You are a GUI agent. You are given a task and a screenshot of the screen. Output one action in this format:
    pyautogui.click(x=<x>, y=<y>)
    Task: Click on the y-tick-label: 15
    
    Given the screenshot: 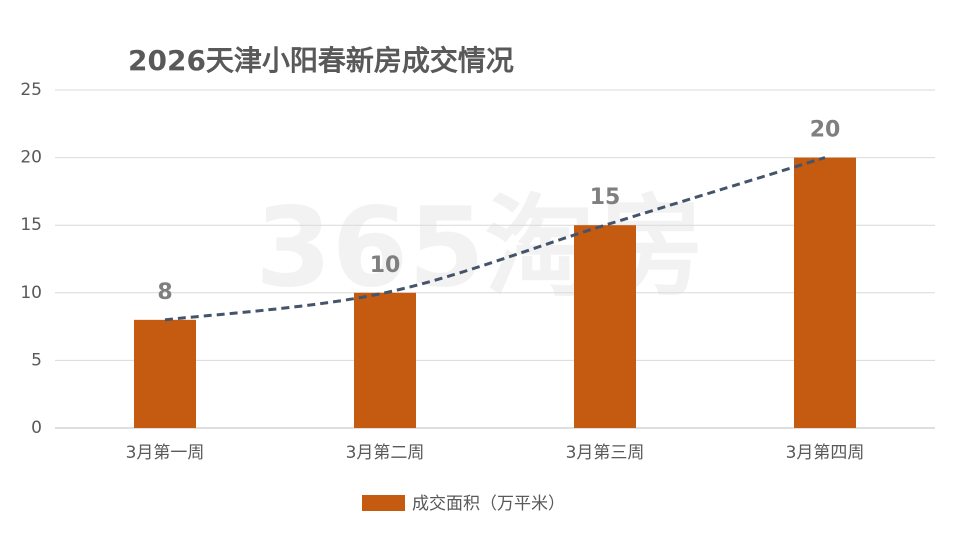 What is the action you would take?
    pyautogui.click(x=31, y=225)
    